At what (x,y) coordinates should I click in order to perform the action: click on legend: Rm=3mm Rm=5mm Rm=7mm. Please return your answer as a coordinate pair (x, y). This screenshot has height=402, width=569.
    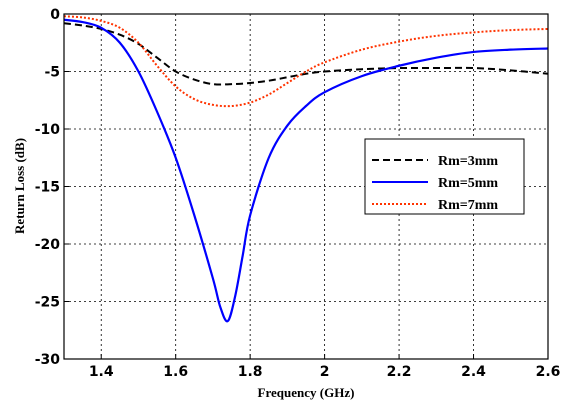
    Looking at the image, I should click on (444, 176).